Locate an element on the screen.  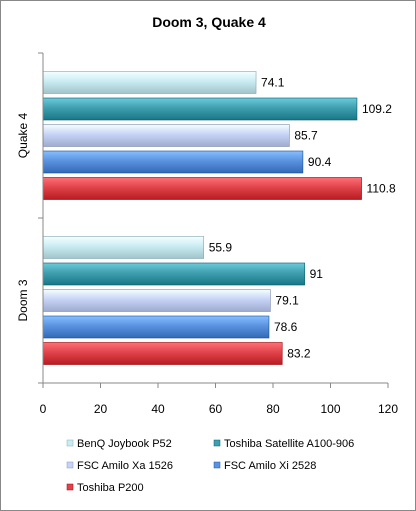
legend-label: FSC Amilo Xa 1526 is located at coordinates (125, 466).